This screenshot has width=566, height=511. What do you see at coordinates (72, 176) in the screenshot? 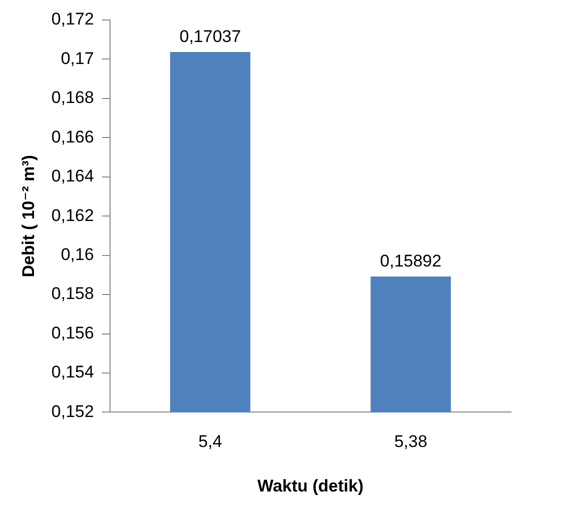
I see `y-tick-label: 0,164` at bounding box center [72, 176].